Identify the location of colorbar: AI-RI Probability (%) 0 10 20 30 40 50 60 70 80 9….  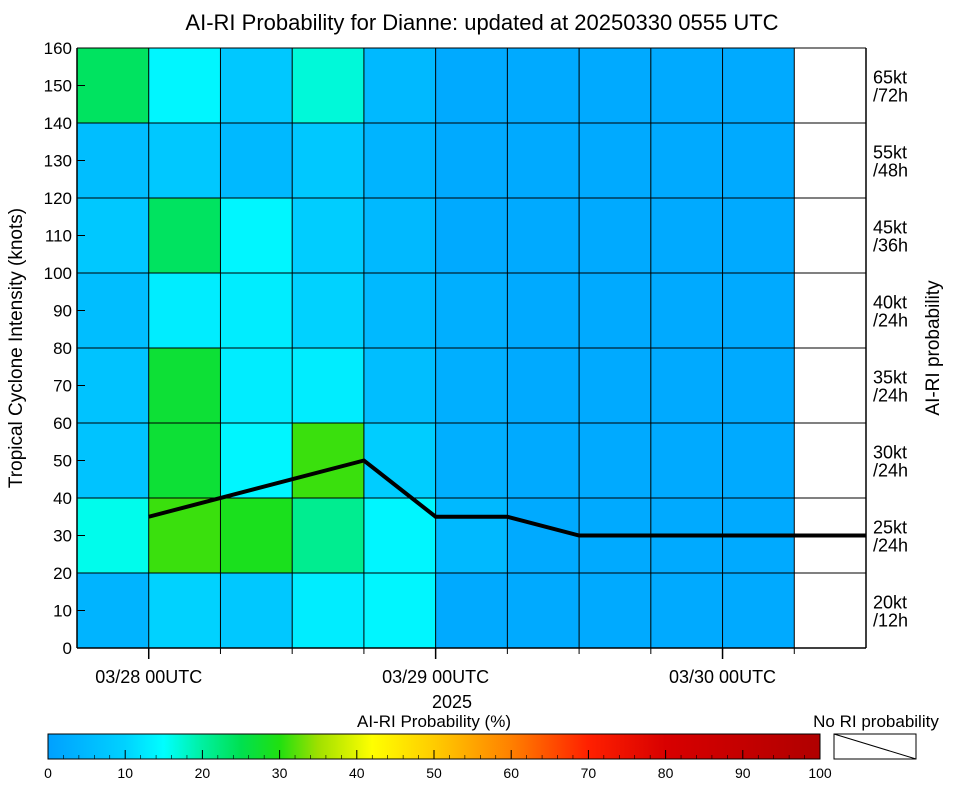
(438, 746).